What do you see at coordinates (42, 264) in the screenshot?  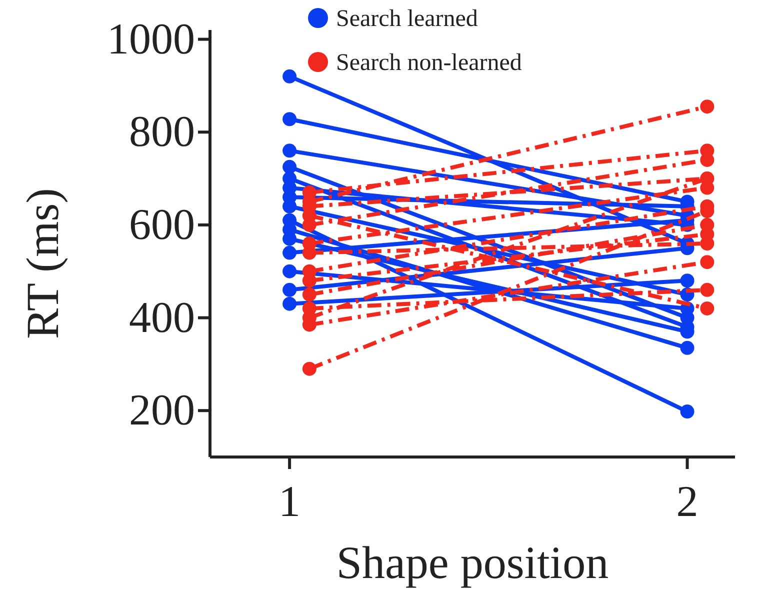 I see `y-axis-title: RT (ms)` at bounding box center [42, 264].